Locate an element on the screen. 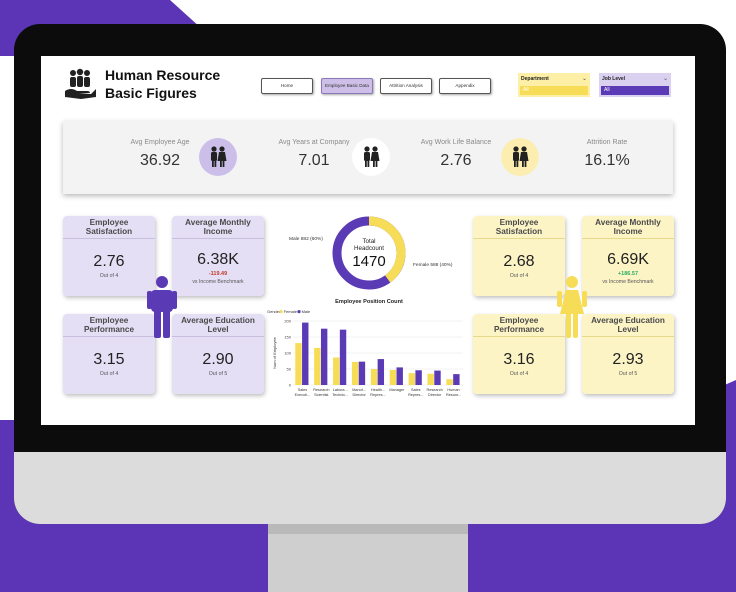 Image resolution: width=736 pixels, height=592 pixels. kpi-label: Avg Employee Age is located at coordinates (160, 142).